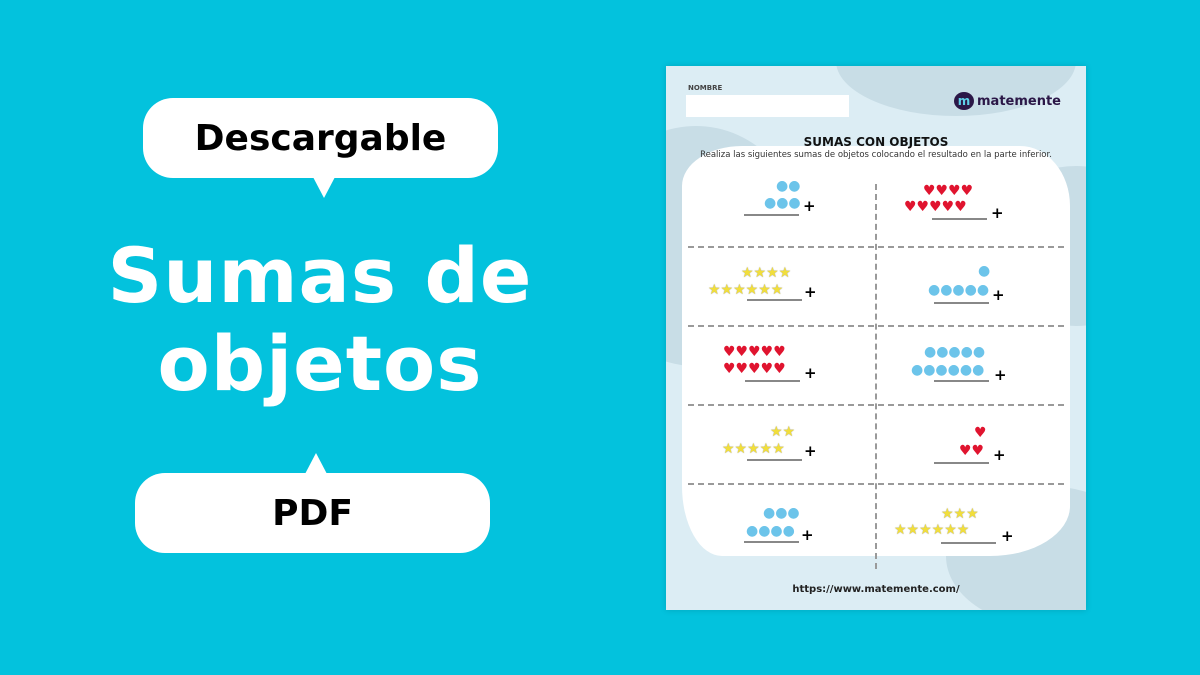 The image size is (1200, 675). Describe the element at coordinates (876, 142) in the screenshot. I see `worksheet-title: SUMAS CON OBJETOS` at that location.